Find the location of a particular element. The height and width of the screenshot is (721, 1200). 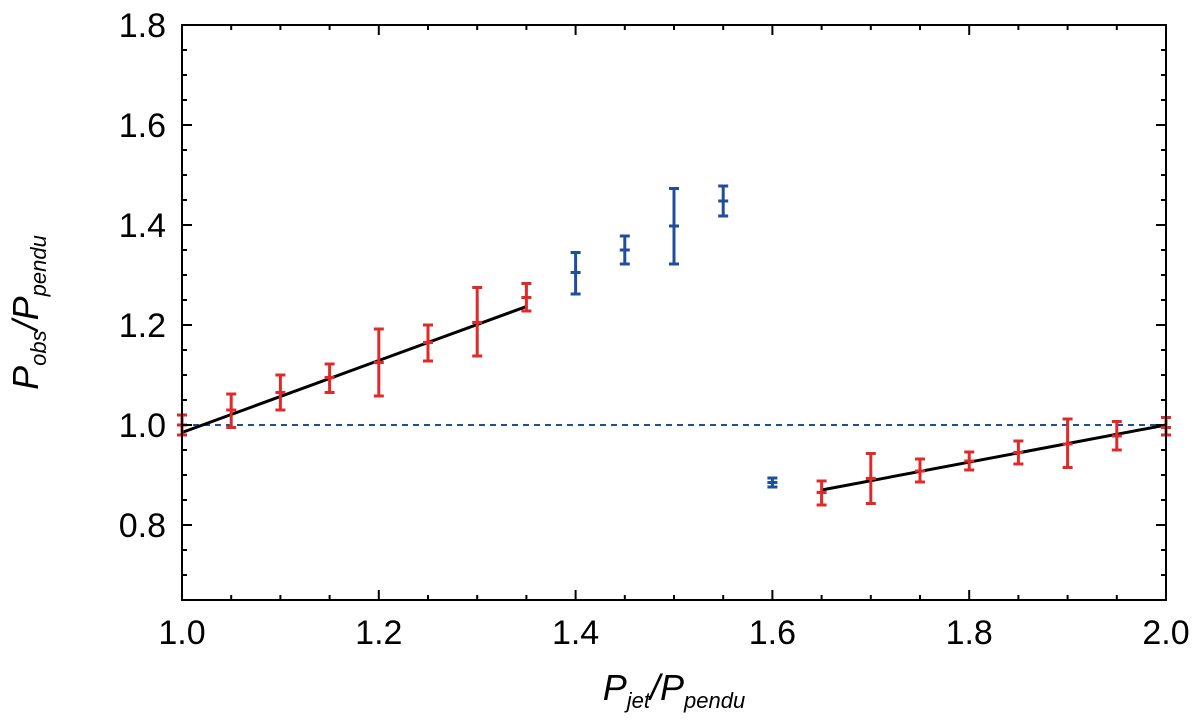

x-tick-label: 1.6 is located at coordinates (772, 633).